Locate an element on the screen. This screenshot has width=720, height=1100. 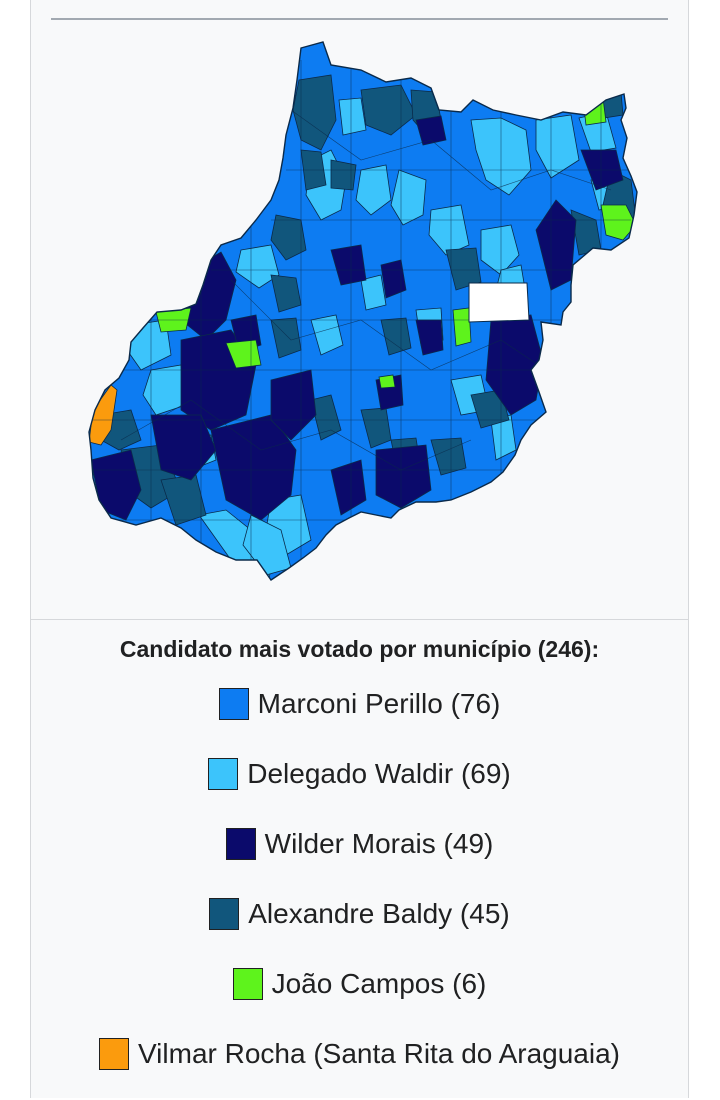
legend-label: Delegado Waldir (69) is located at coordinates (379, 773).